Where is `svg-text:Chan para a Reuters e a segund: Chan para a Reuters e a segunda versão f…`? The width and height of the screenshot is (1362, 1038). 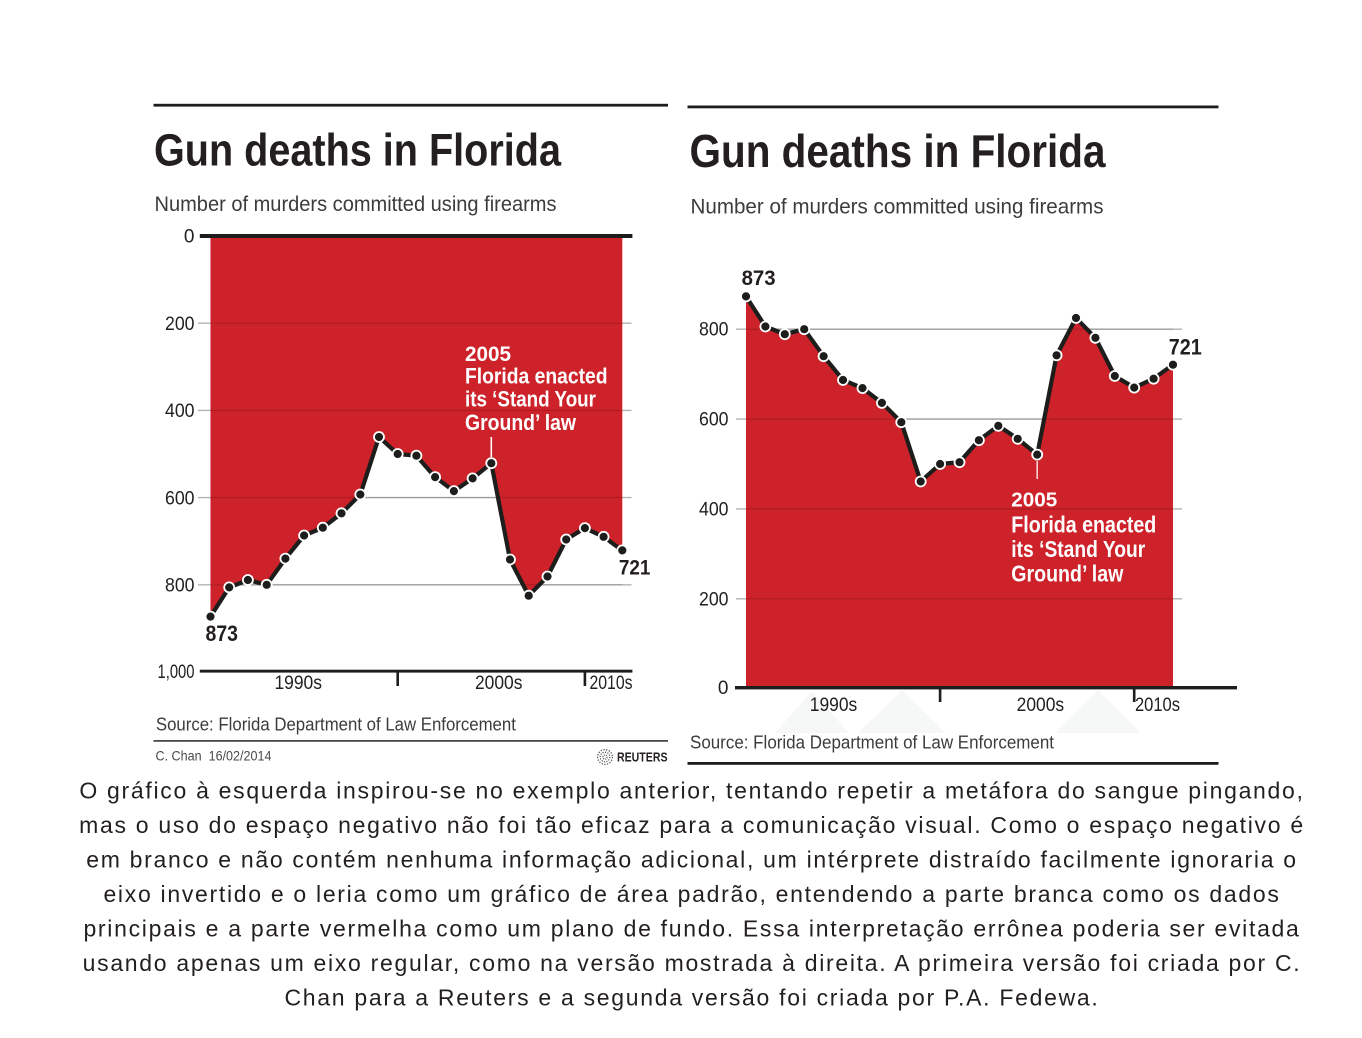 svg-text:Chan para a Reuters e a segund: Chan para a Reuters e a segunda versão f… is located at coordinates (692, 998).